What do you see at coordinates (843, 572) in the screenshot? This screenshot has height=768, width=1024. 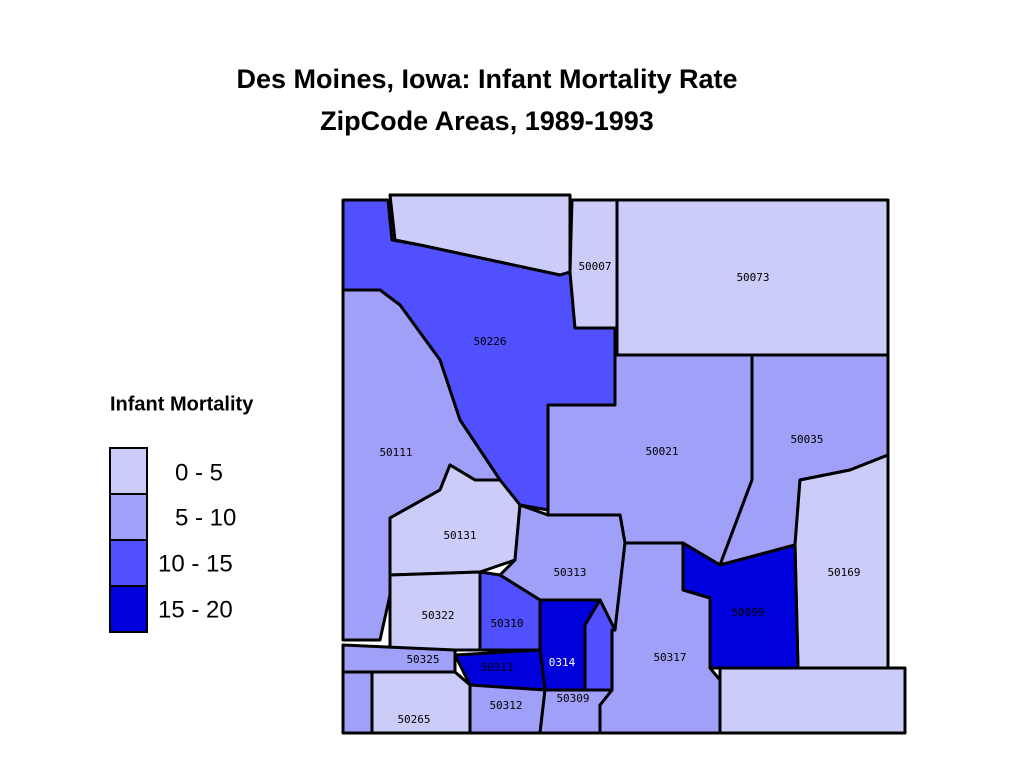 I see `zip-label: 50169` at bounding box center [843, 572].